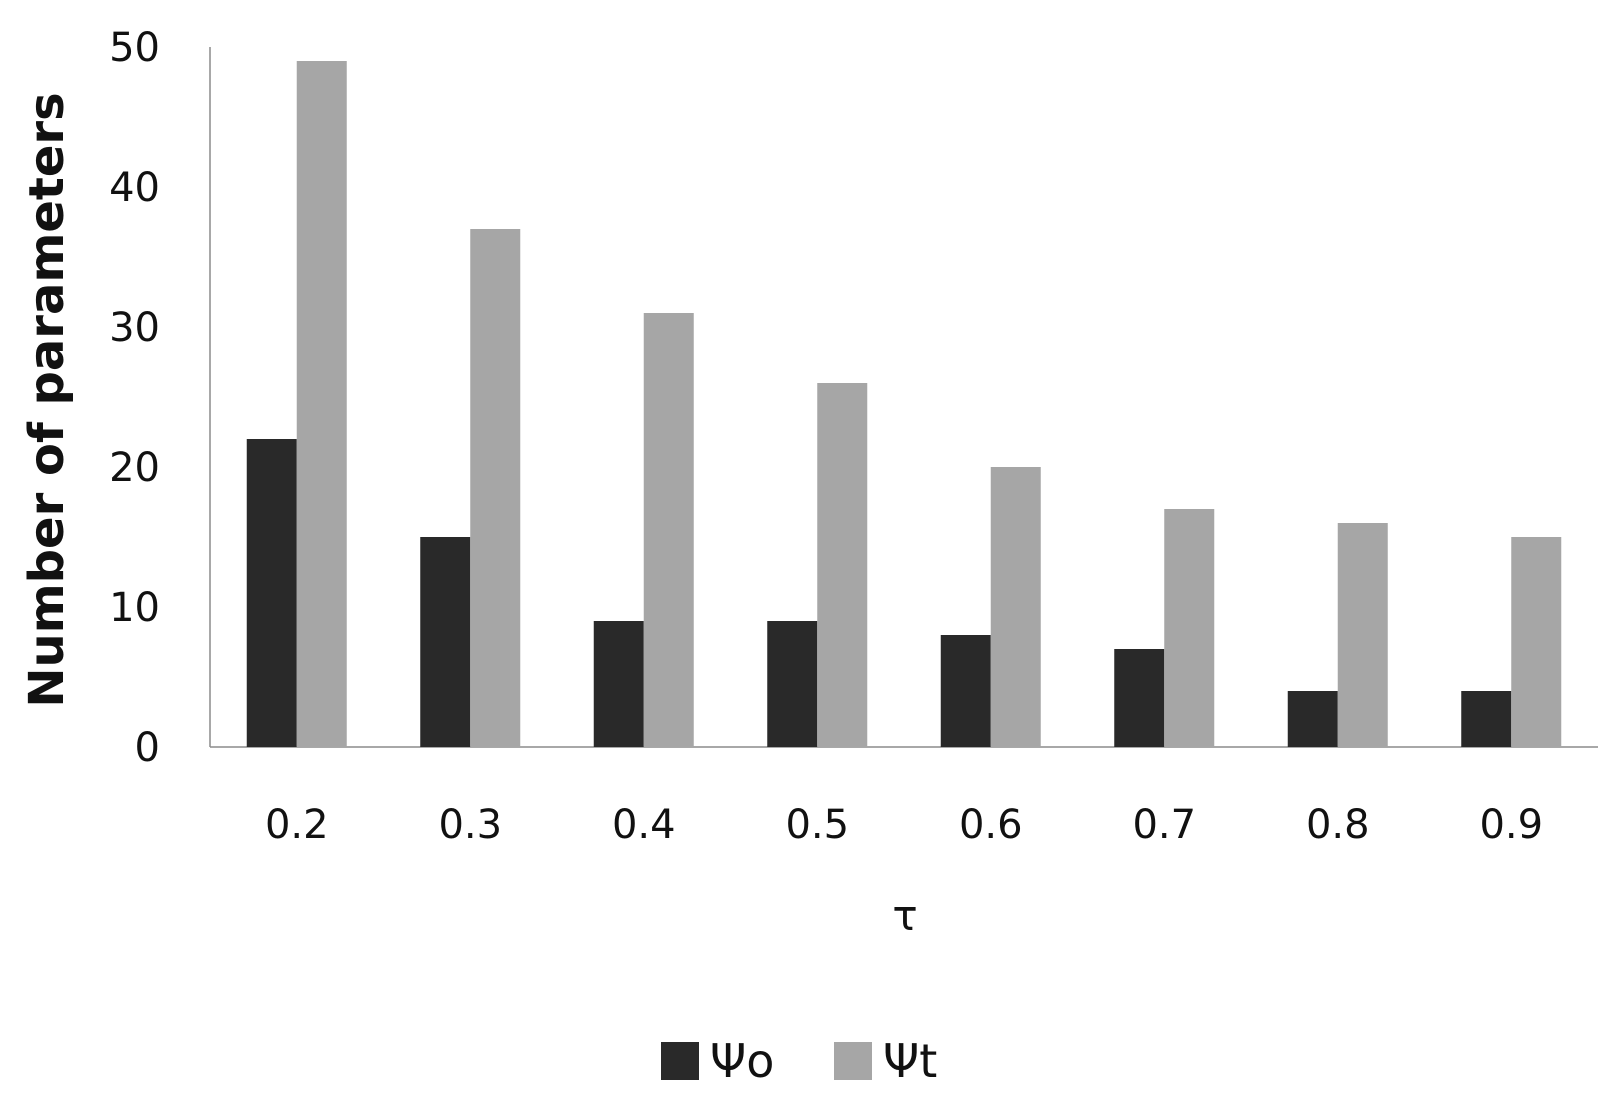  What do you see at coordinates (1015, 607) in the screenshot?
I see `bar-psi-t-0.6` at bounding box center [1015, 607].